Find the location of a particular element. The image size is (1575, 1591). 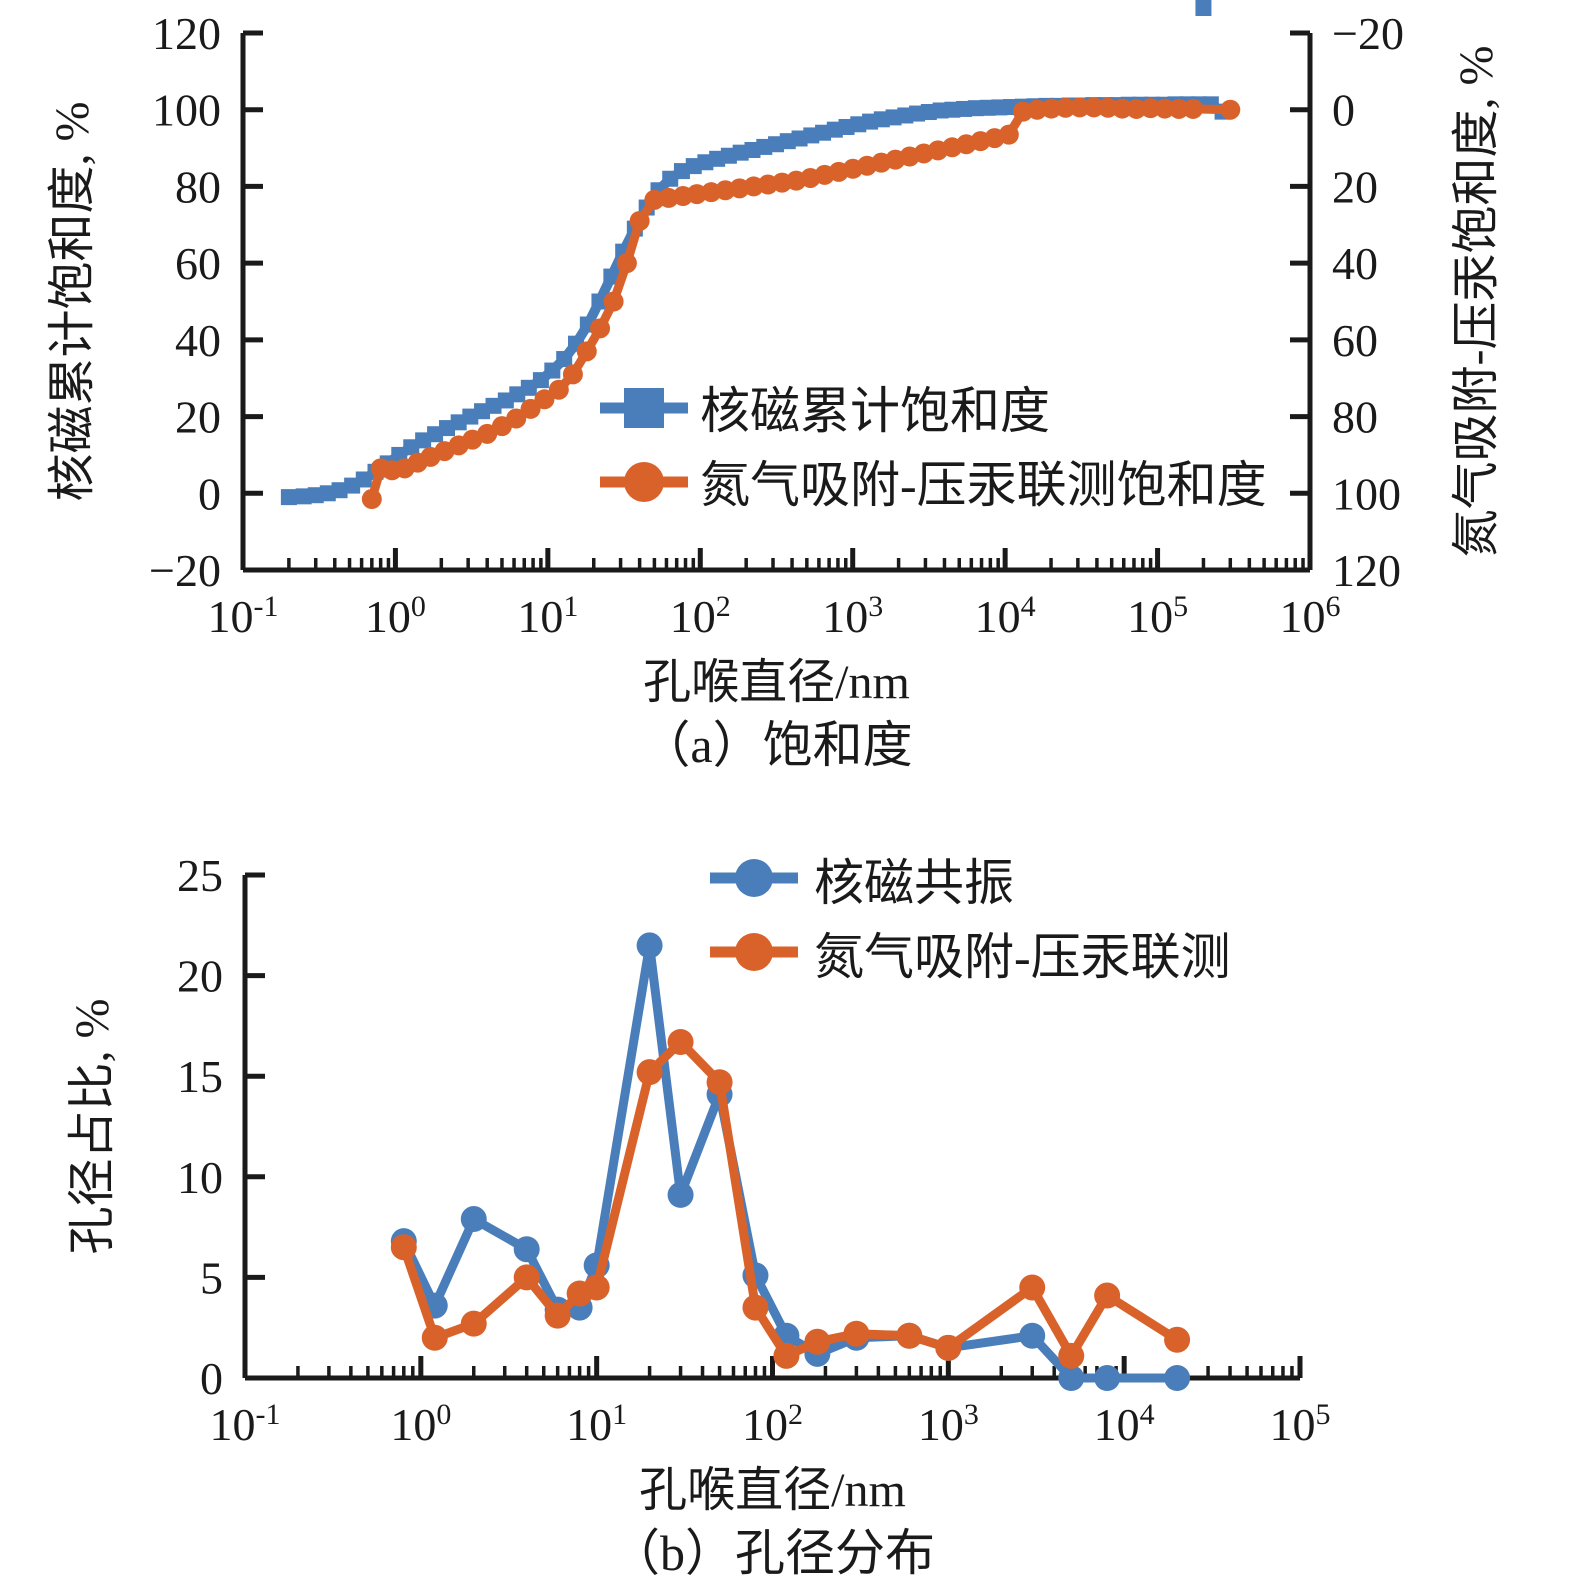

panel-b-x-tick-label: 10¹ is located at coordinates (596, 1424).